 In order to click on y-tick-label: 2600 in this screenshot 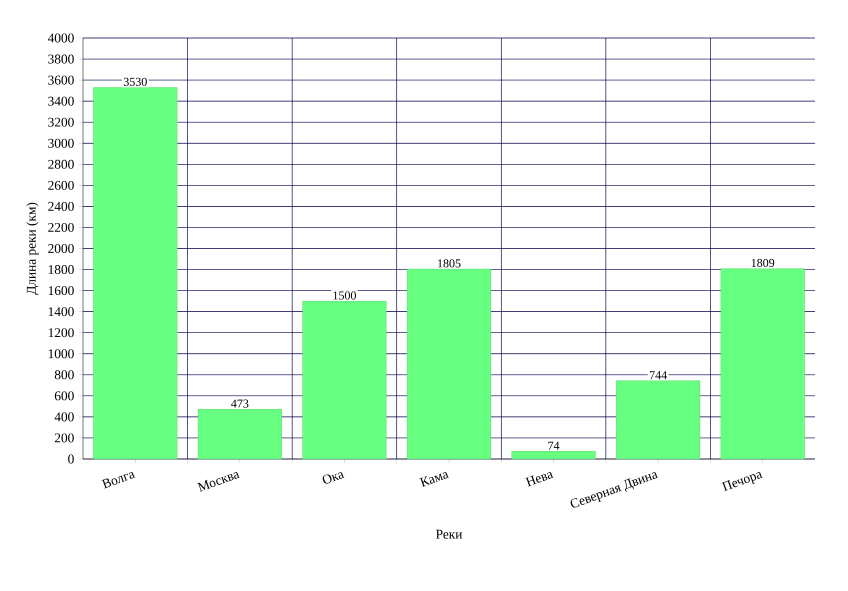, I will do `click(61, 185)`.